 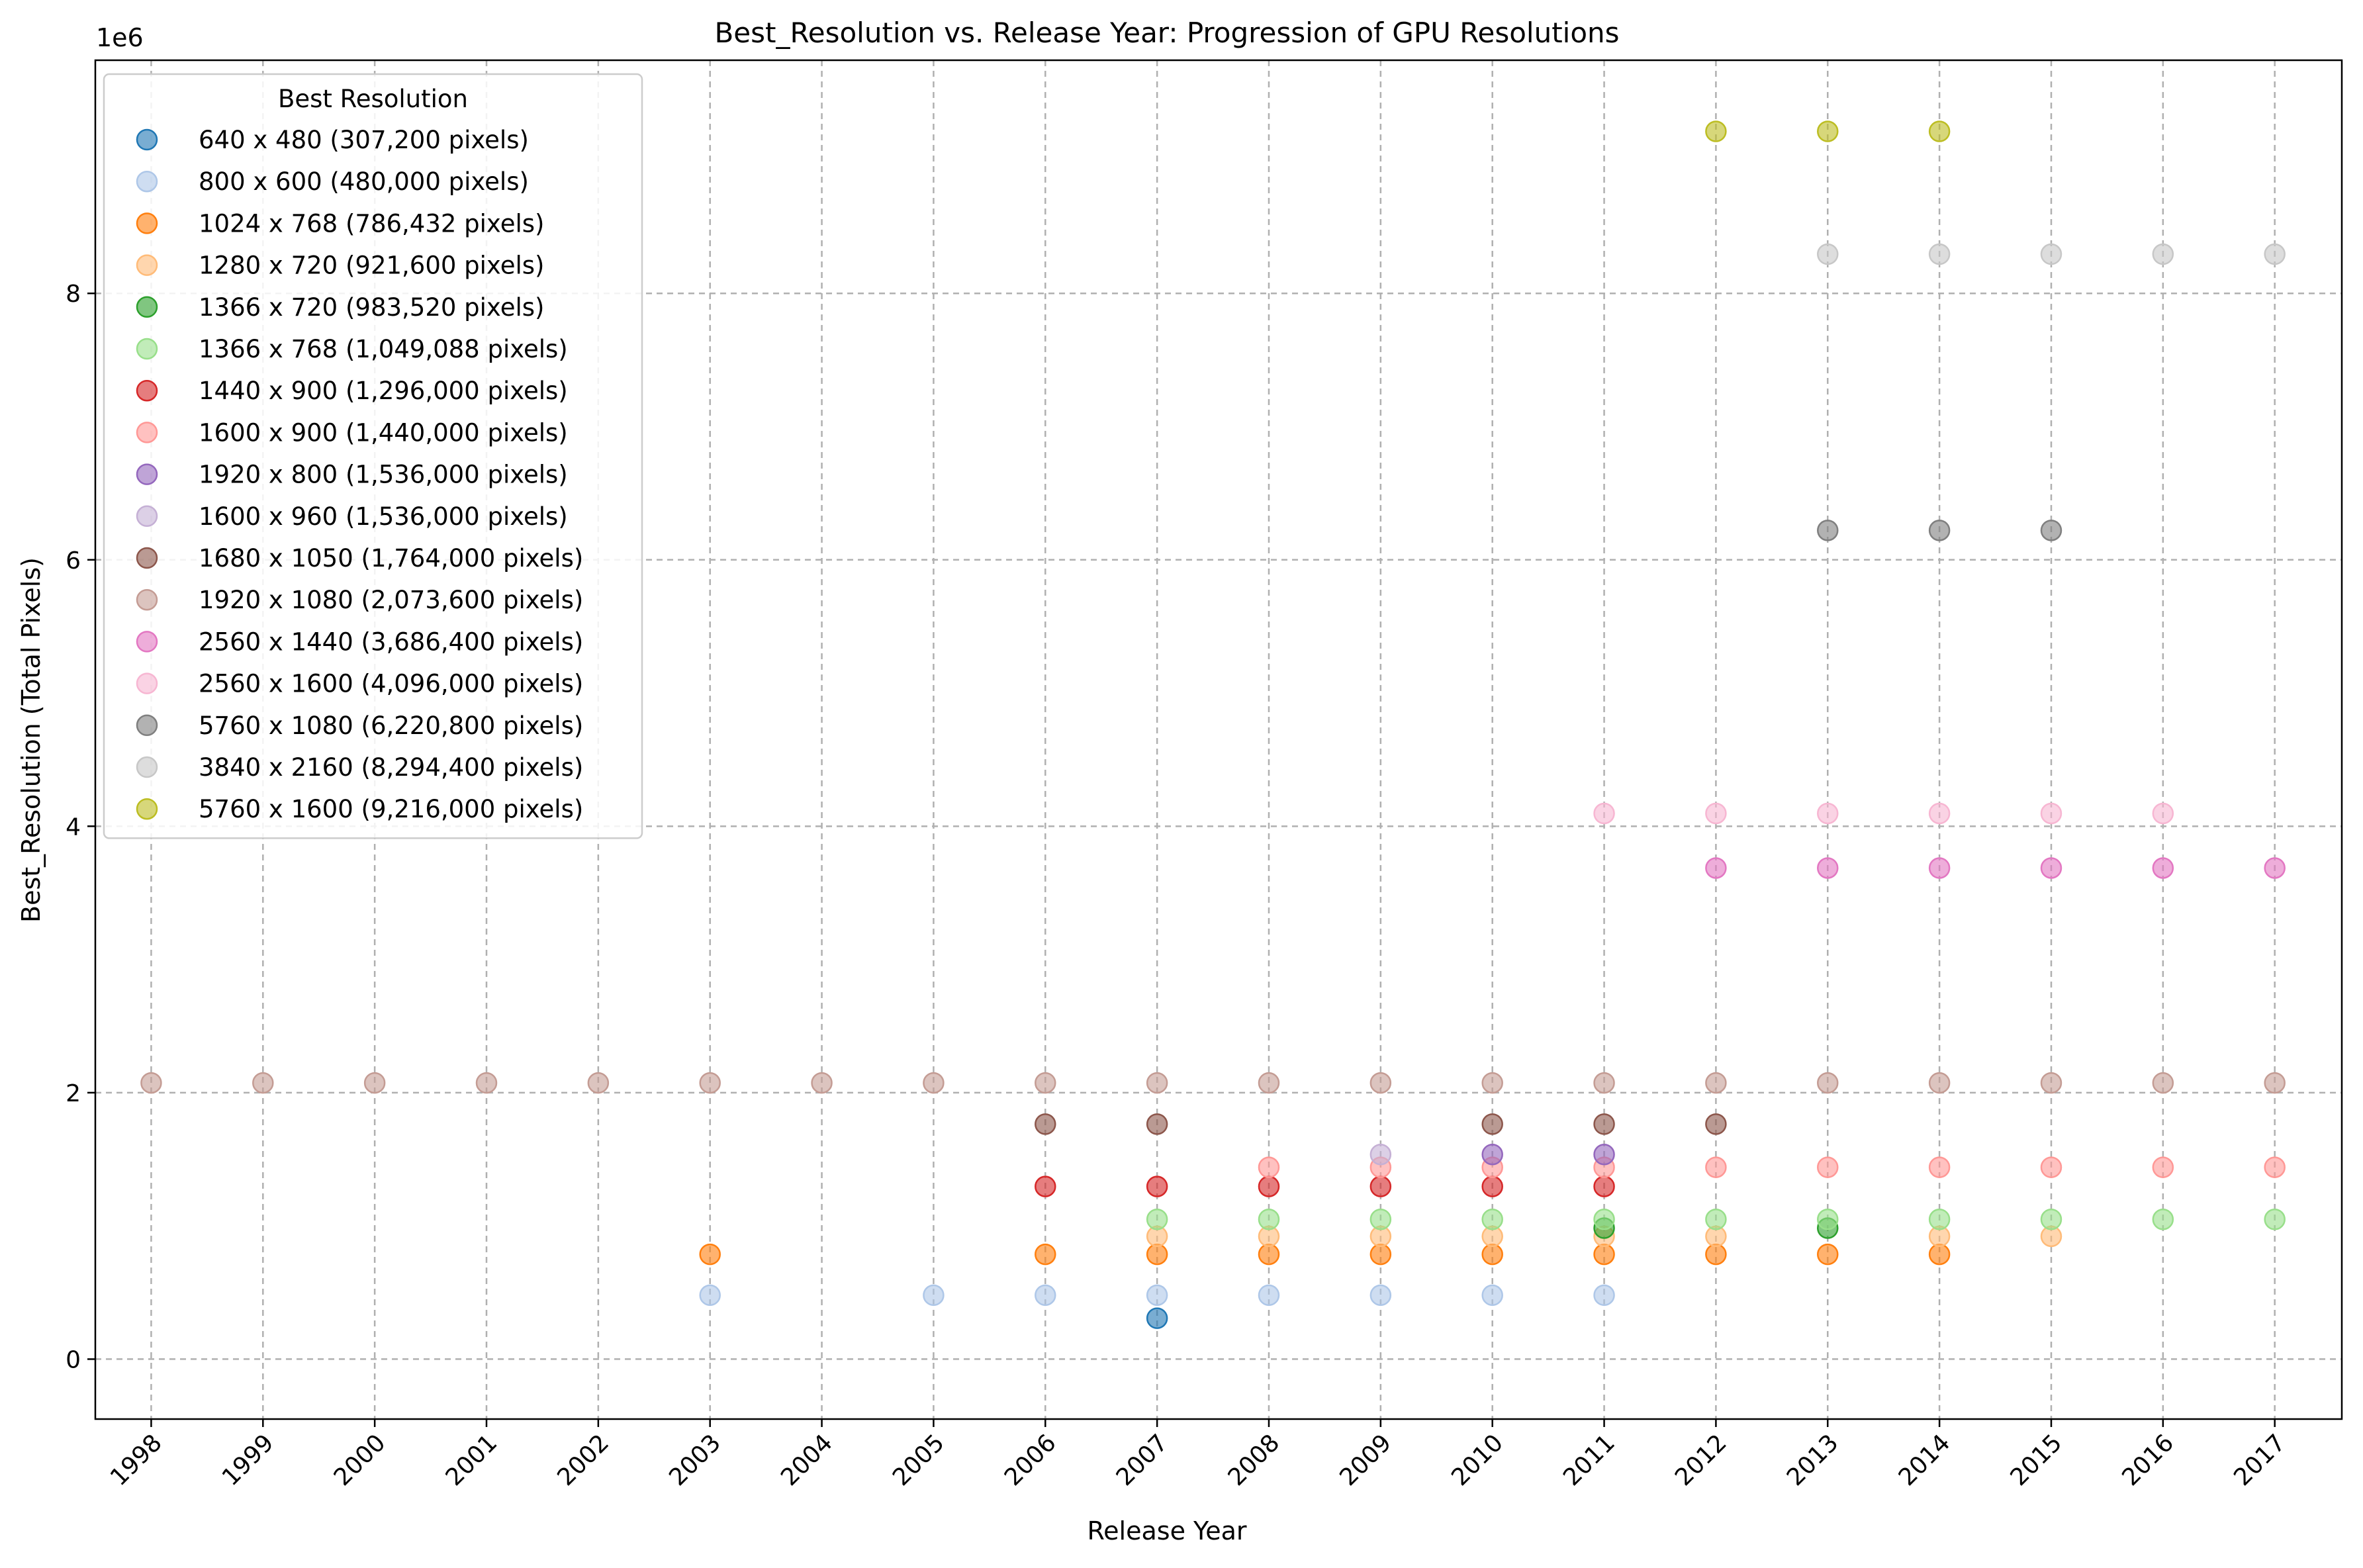 What do you see at coordinates (391, 558) in the screenshot?
I see `legend-label: 1680 x 1050 (1,764,000 pixels)` at bounding box center [391, 558].